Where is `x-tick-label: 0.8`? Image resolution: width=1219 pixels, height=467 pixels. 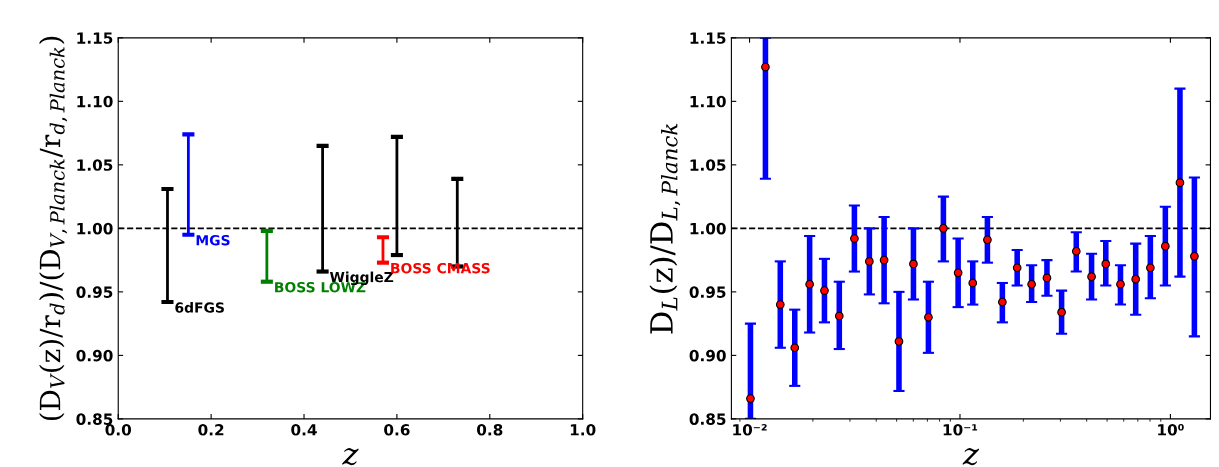
x-tick-label: 0.8 is located at coordinates (489, 430).